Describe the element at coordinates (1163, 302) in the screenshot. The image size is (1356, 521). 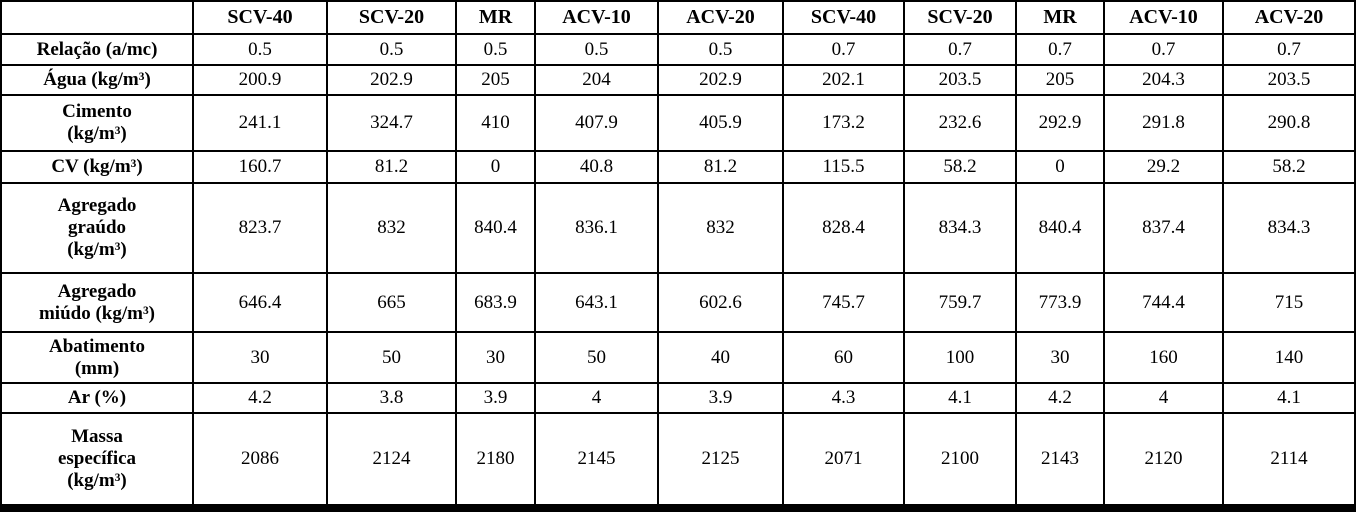
I see `table-cell: 744.4` at that location.